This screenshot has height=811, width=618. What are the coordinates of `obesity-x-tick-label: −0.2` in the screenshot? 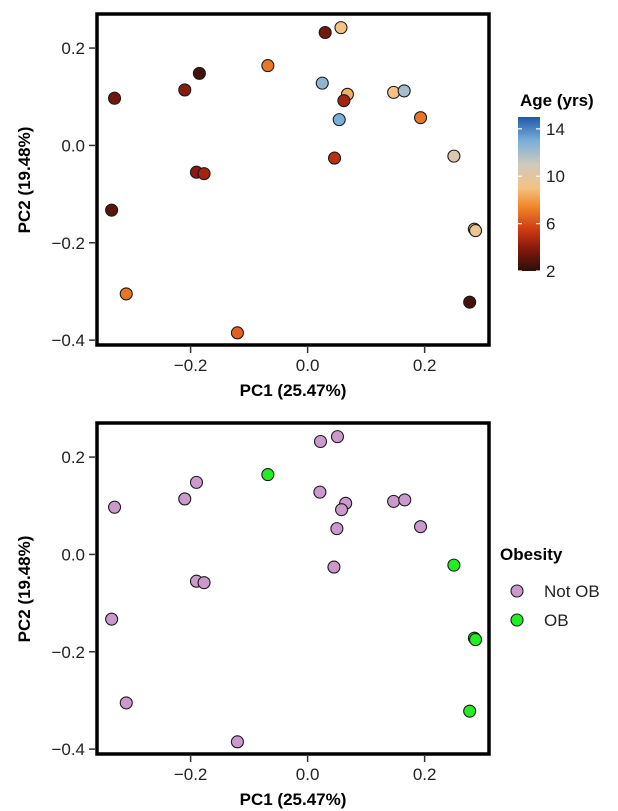 It's located at (191, 774).